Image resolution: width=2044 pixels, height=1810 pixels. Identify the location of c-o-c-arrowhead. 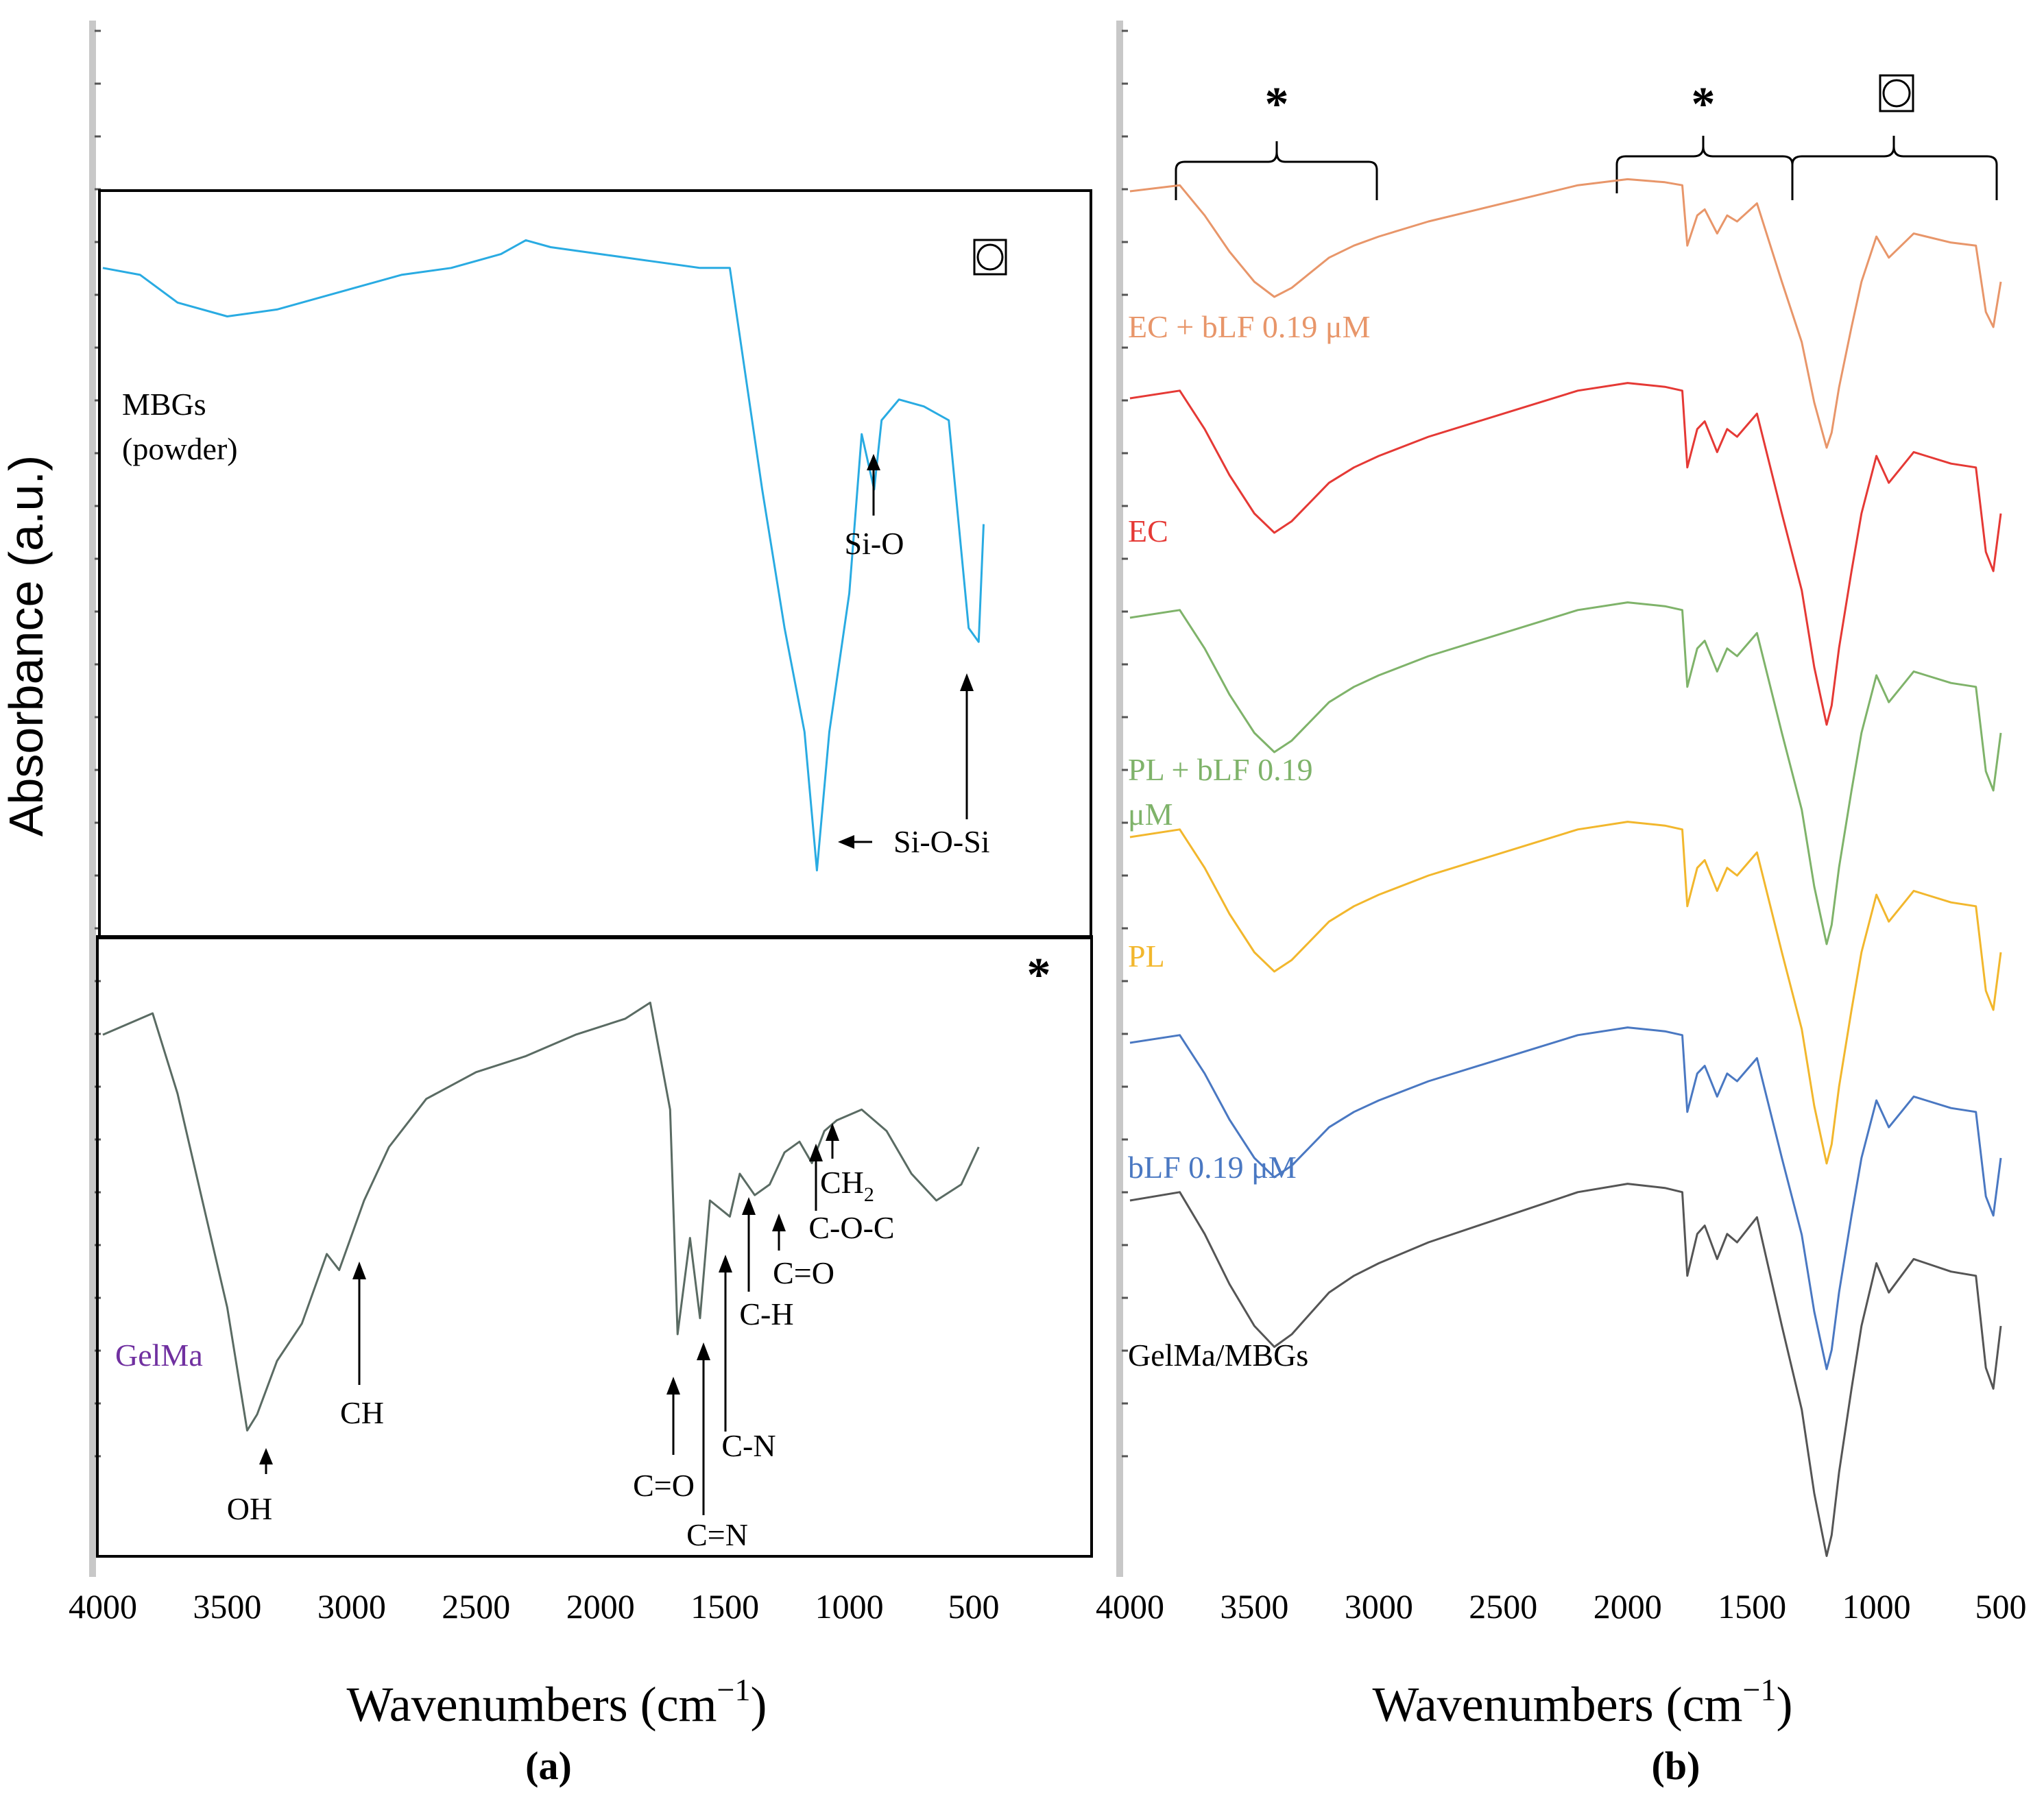
(816, 1152).